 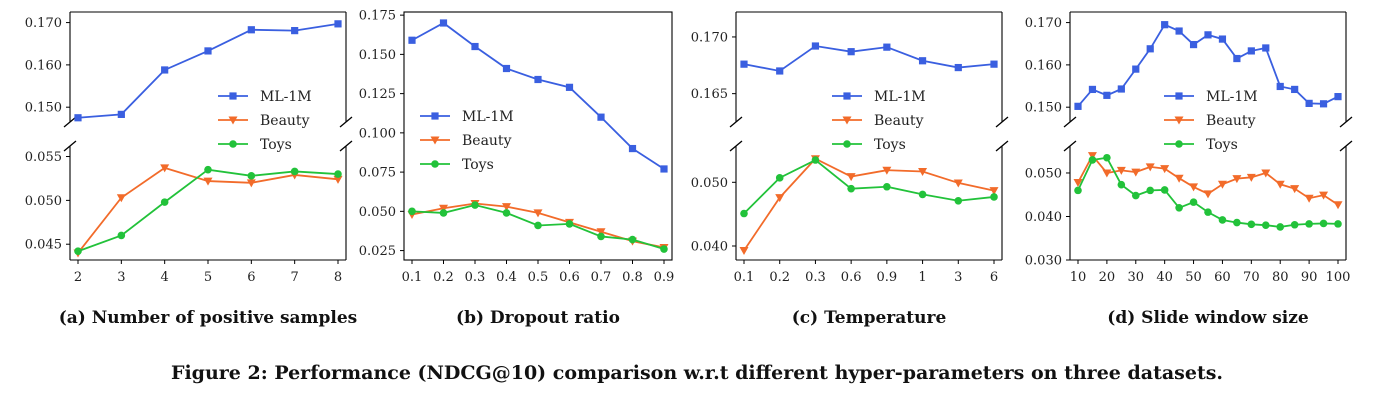 I want to click on x-tick-label: 80, so click(x=1280, y=277).